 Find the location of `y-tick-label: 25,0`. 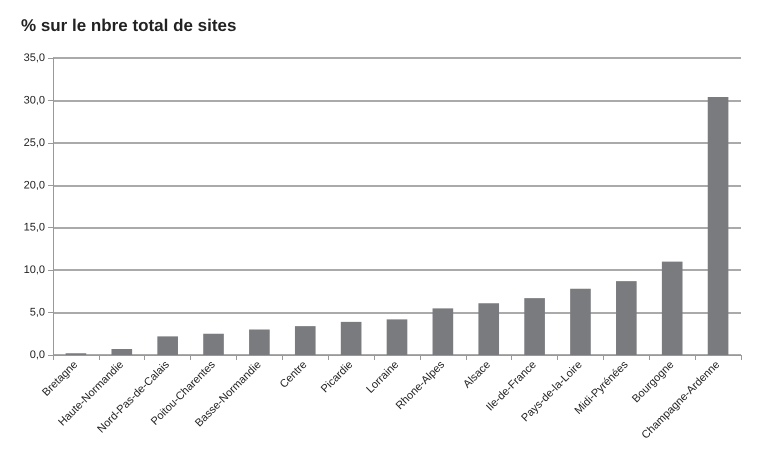

y-tick-label: 25,0 is located at coordinates (34, 142).